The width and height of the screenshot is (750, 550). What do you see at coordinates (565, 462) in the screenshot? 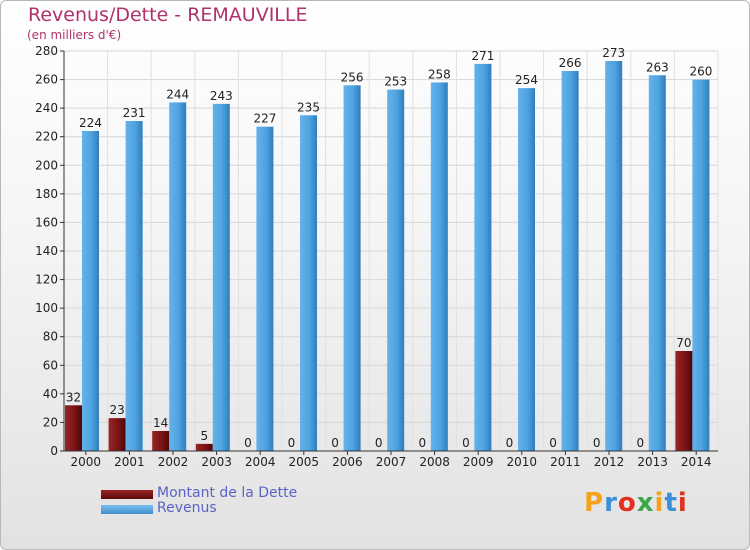
I see `x-tick-label: 2011` at bounding box center [565, 462].